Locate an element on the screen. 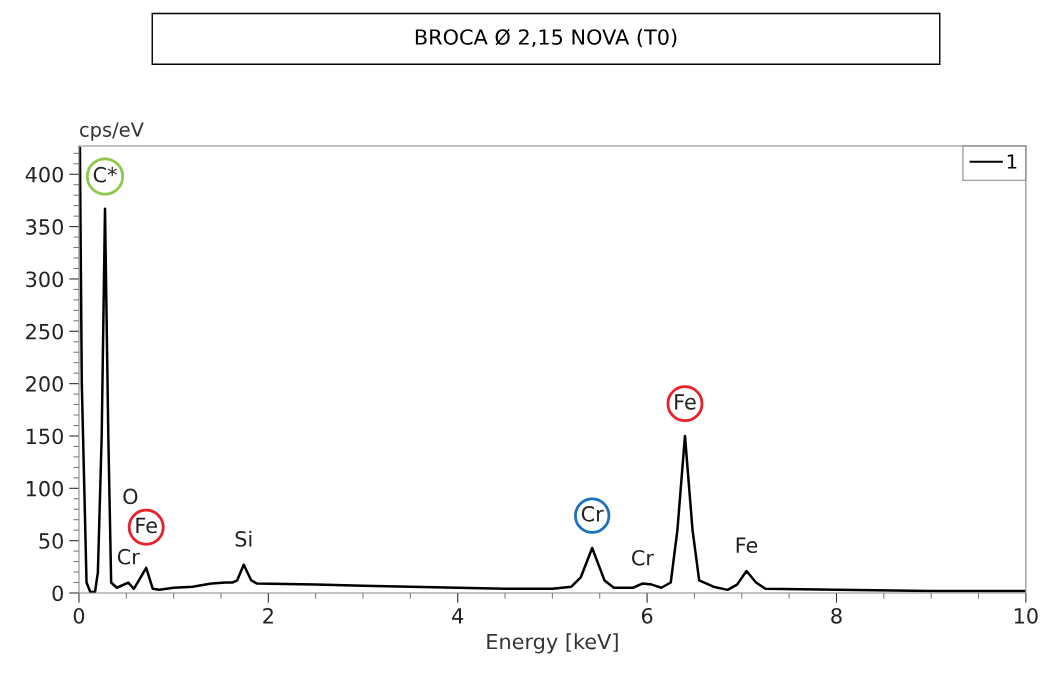 The height and width of the screenshot is (676, 1050). x-tick-label: 4 is located at coordinates (458, 616).